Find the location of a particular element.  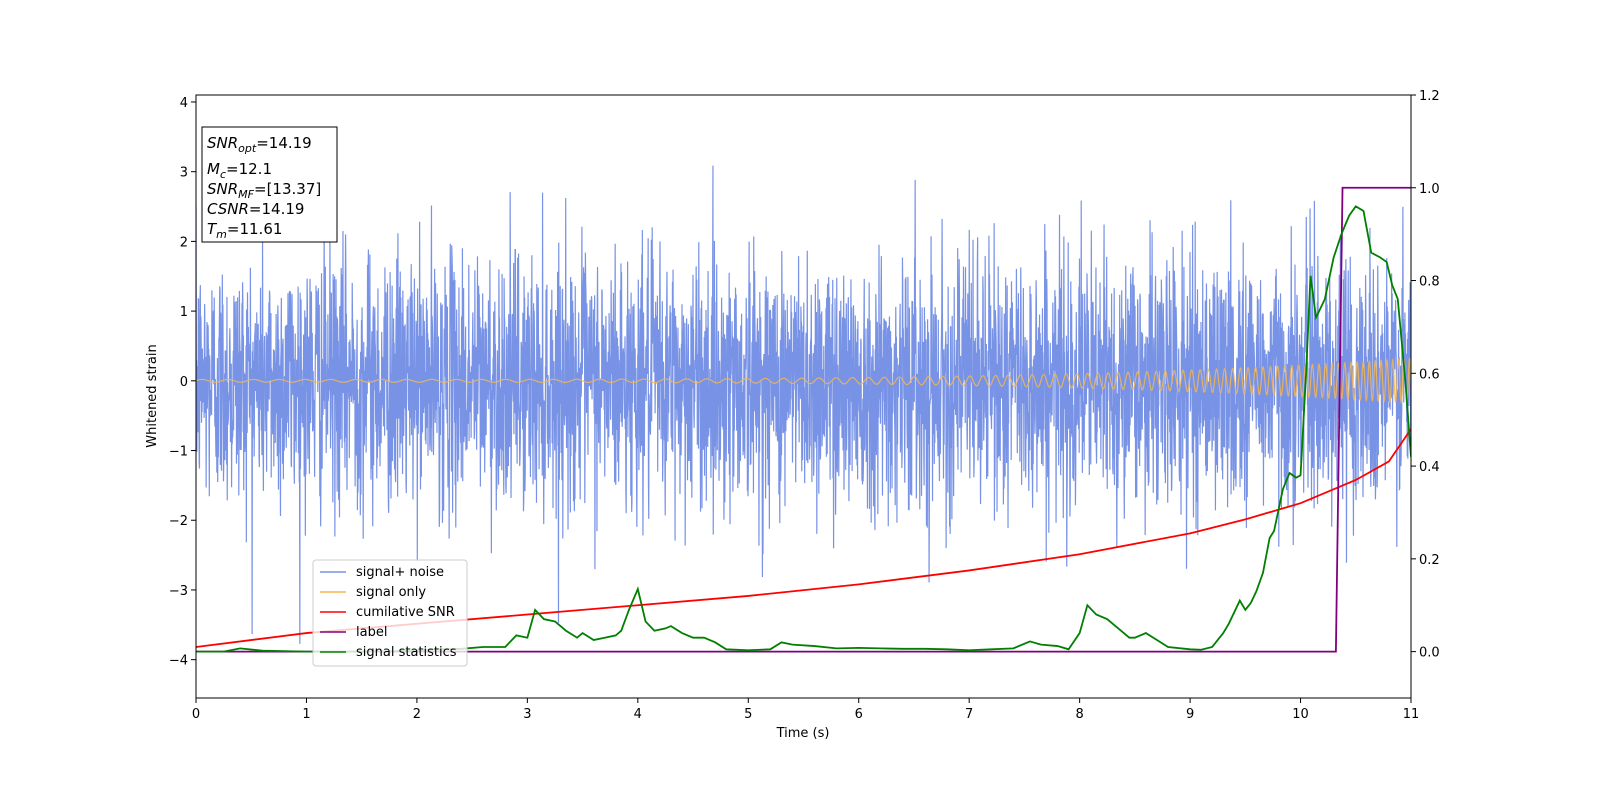

x-axis: 0 1 2 3 4 5 6 7 8 9 10 11 is located at coordinates (805, 710).